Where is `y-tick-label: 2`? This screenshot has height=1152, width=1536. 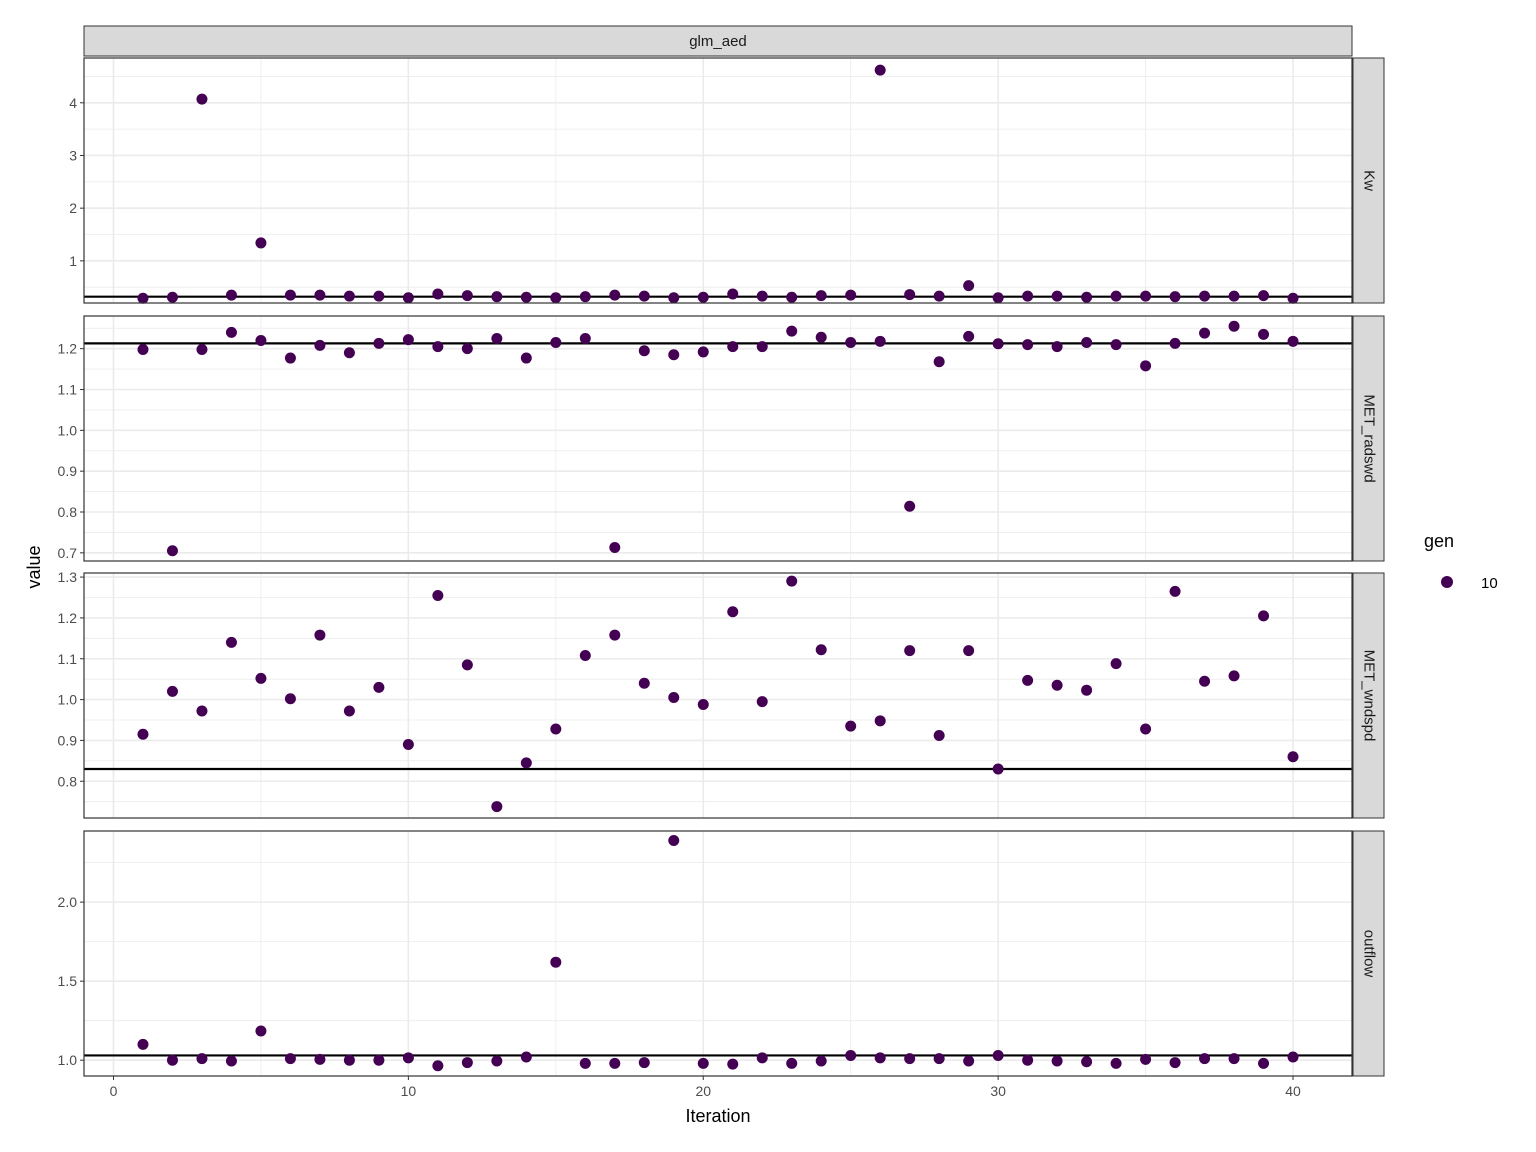
y-tick-label: 2 is located at coordinates (73, 208).